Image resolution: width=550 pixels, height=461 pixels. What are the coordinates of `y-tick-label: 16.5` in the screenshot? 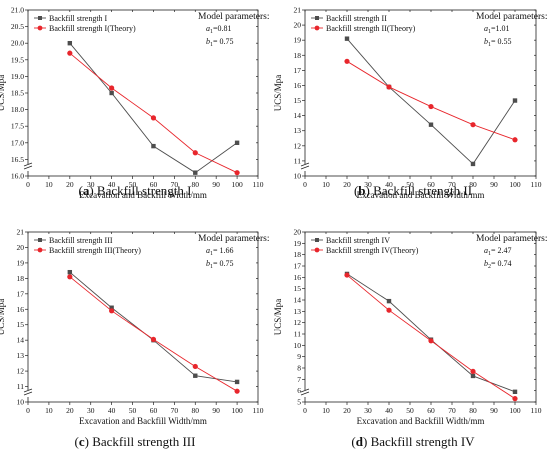 It's located at (17, 159).